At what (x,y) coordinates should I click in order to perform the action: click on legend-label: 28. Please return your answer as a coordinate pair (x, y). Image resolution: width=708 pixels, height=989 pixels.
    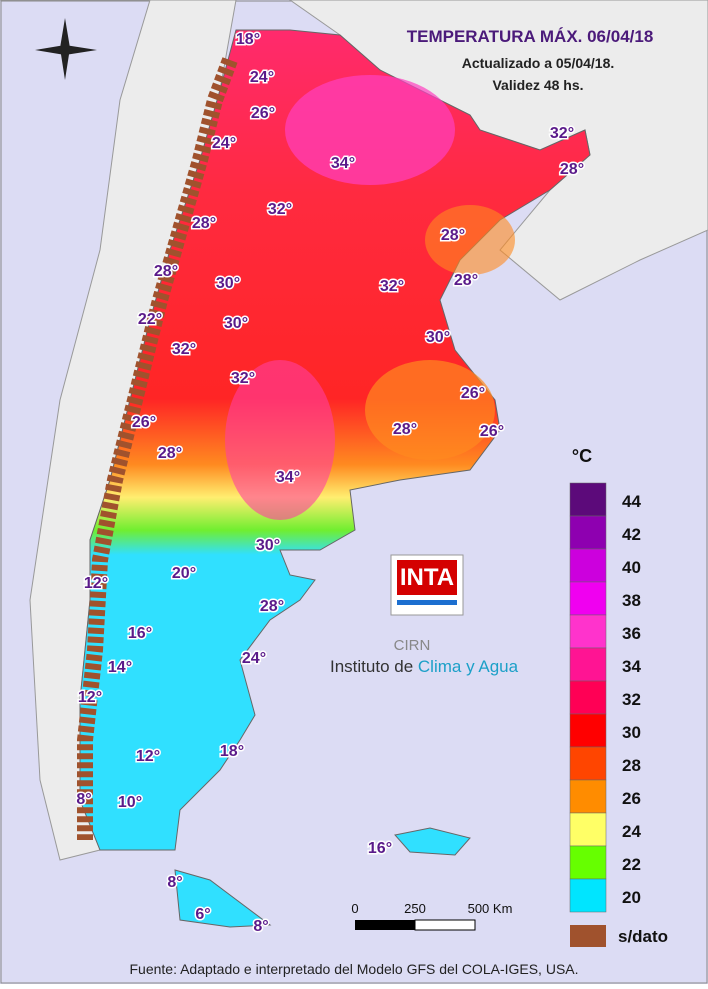
    Looking at the image, I should click on (631, 765).